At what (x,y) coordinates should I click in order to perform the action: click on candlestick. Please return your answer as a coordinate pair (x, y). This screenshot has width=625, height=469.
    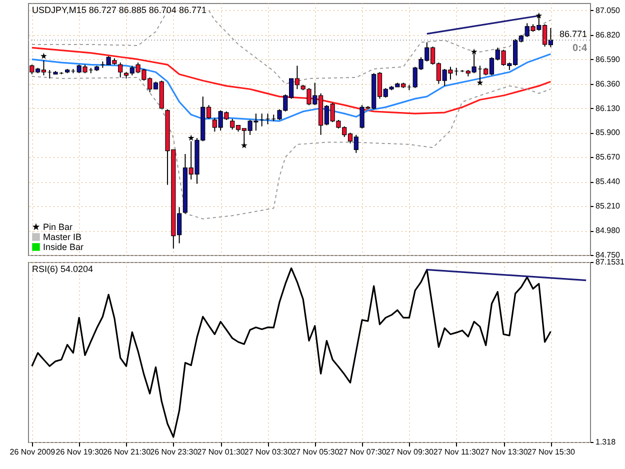
    Looking at the image, I should click on (120, 70).